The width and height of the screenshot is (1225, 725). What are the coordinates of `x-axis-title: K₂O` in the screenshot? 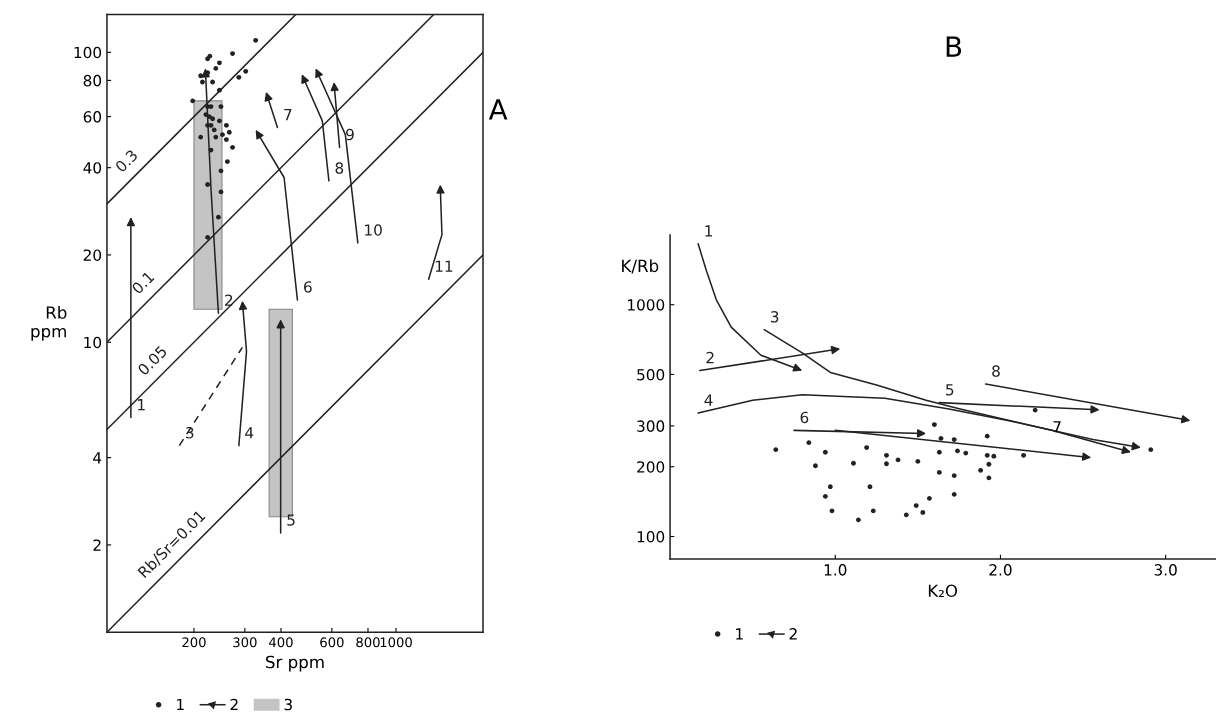 It's located at (943, 591).